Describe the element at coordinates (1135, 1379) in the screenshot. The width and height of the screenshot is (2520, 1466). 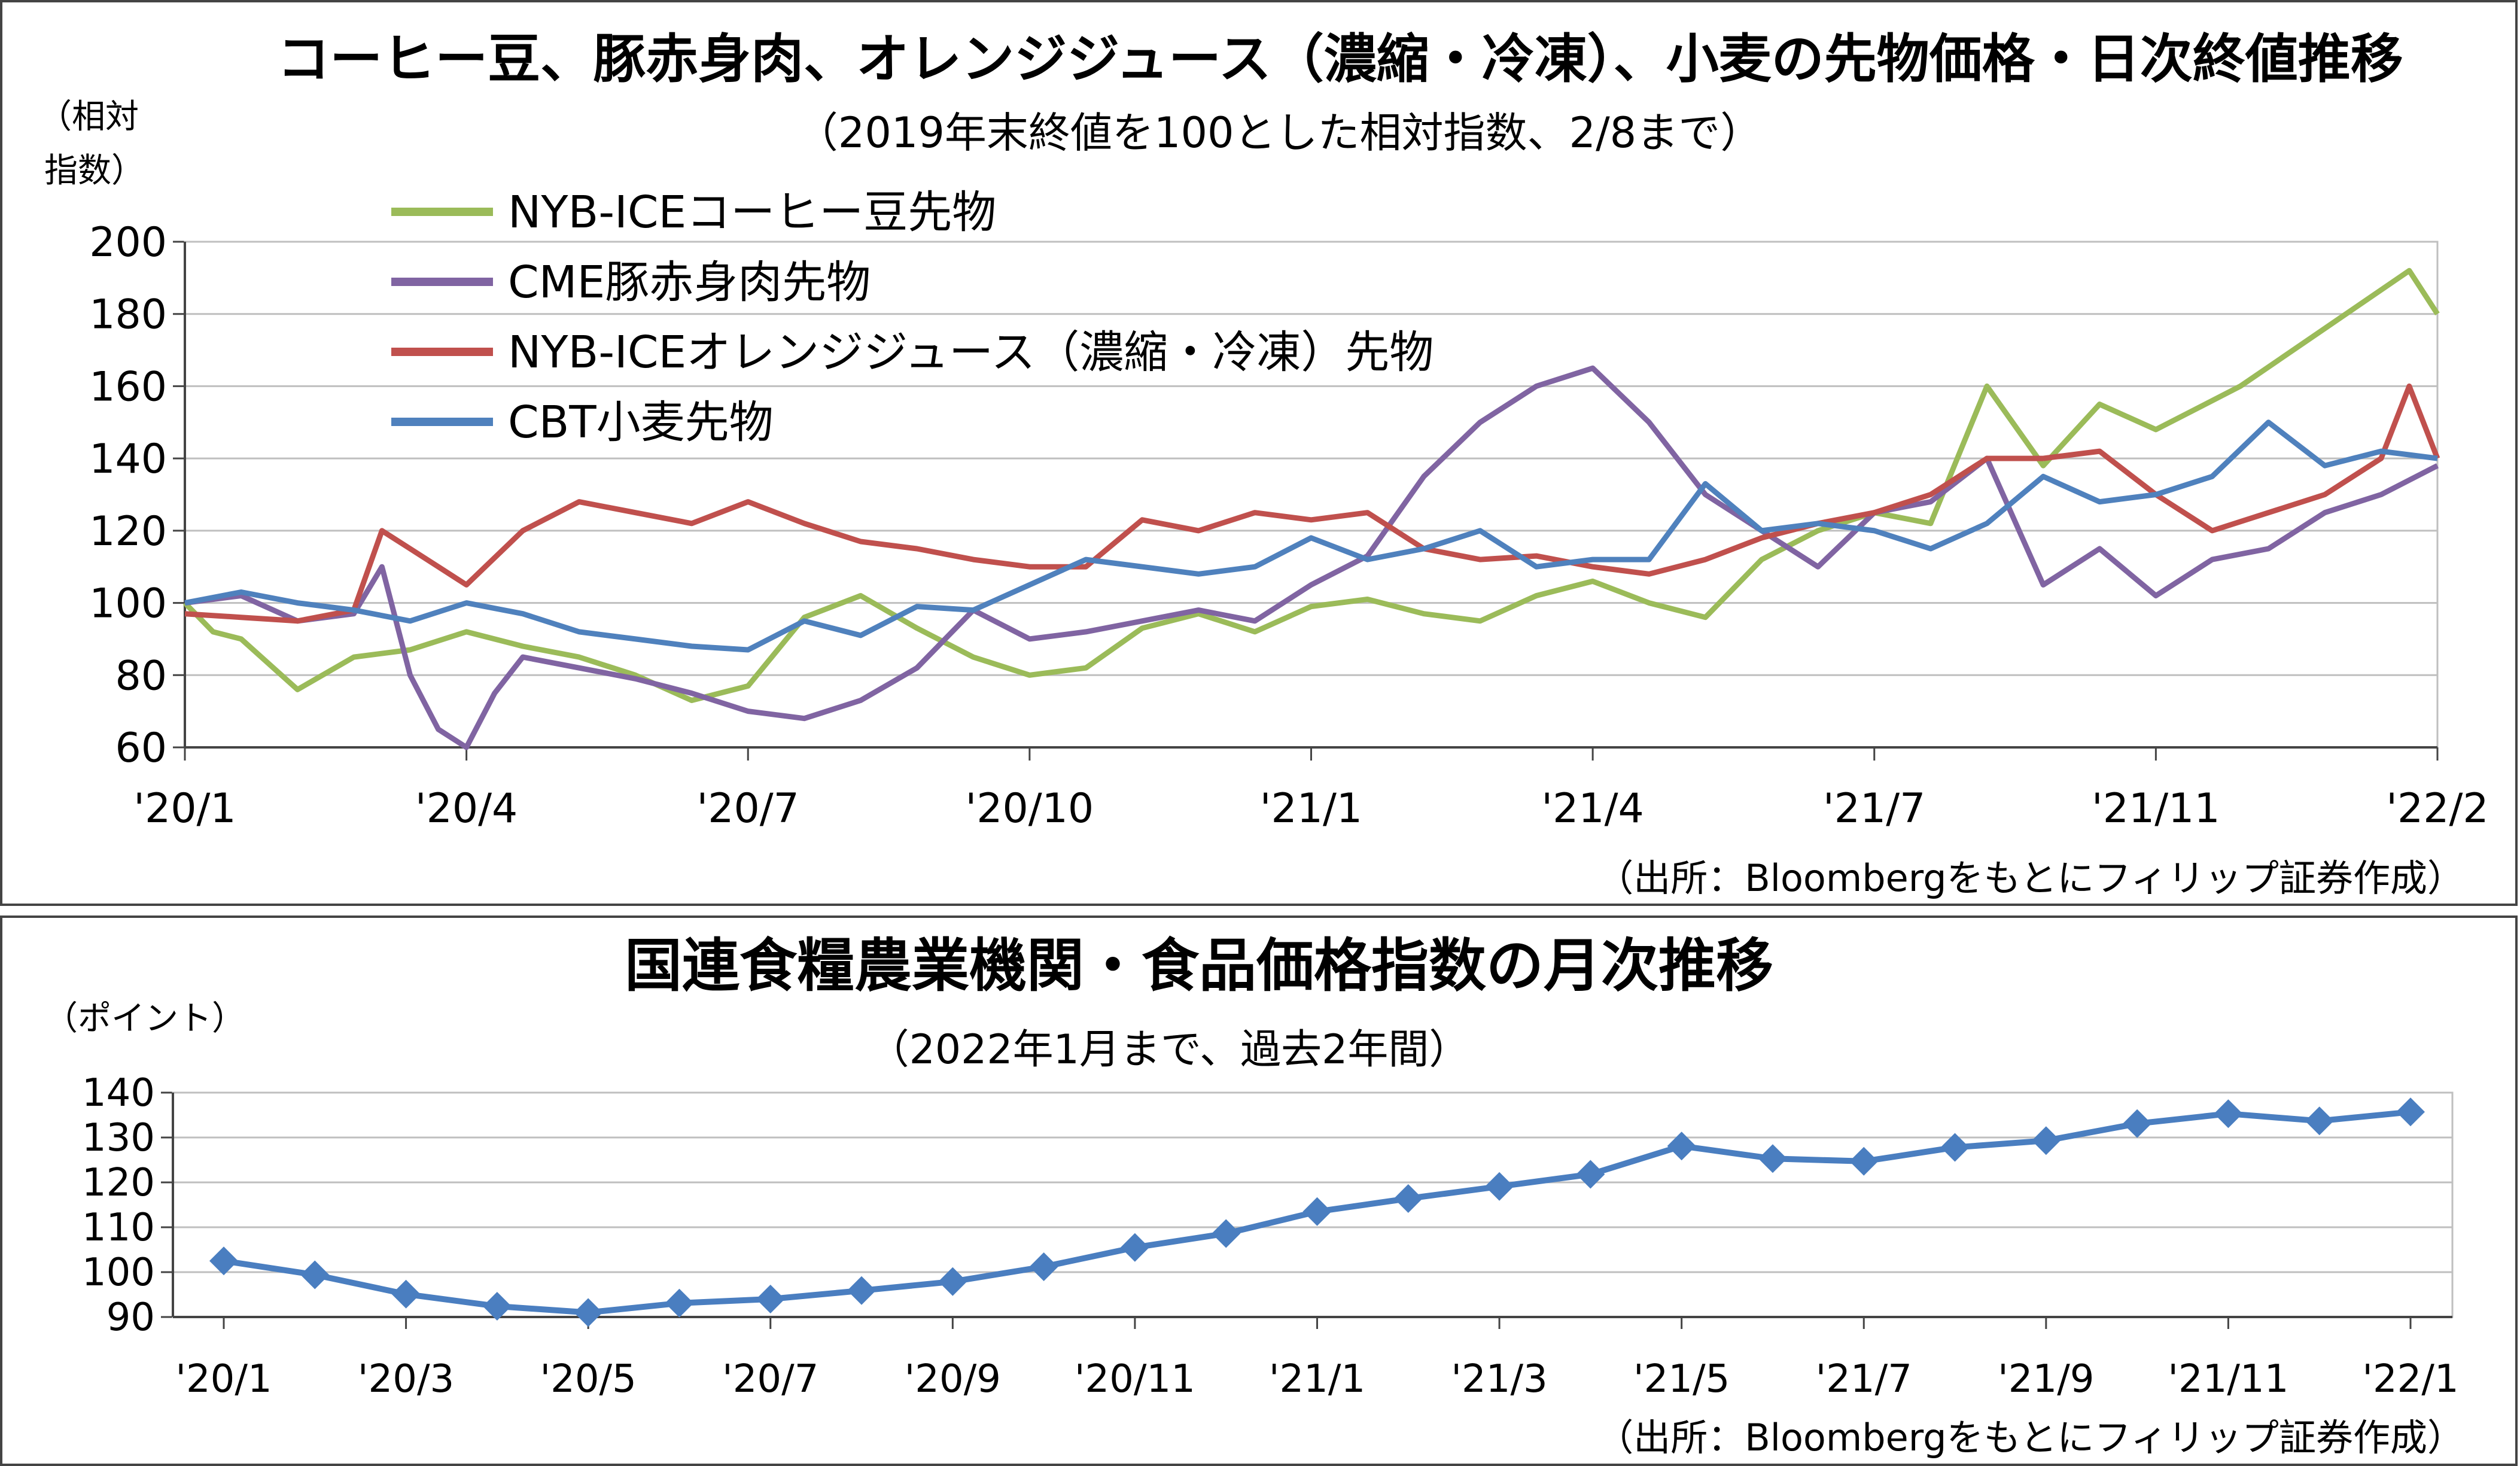
I see `x-tick-label: '20/11` at that location.